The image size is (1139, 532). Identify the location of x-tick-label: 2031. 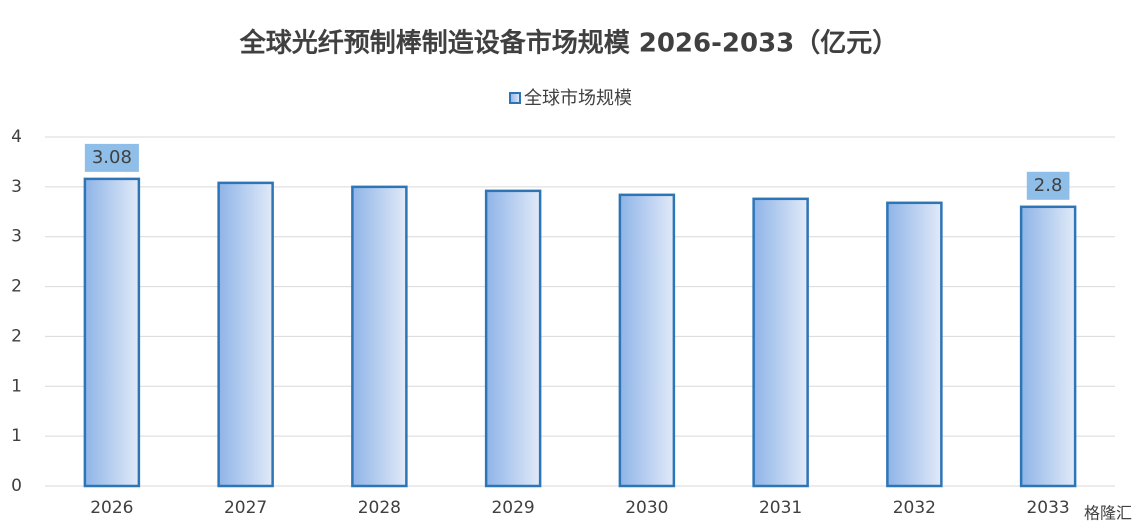
(780, 508).